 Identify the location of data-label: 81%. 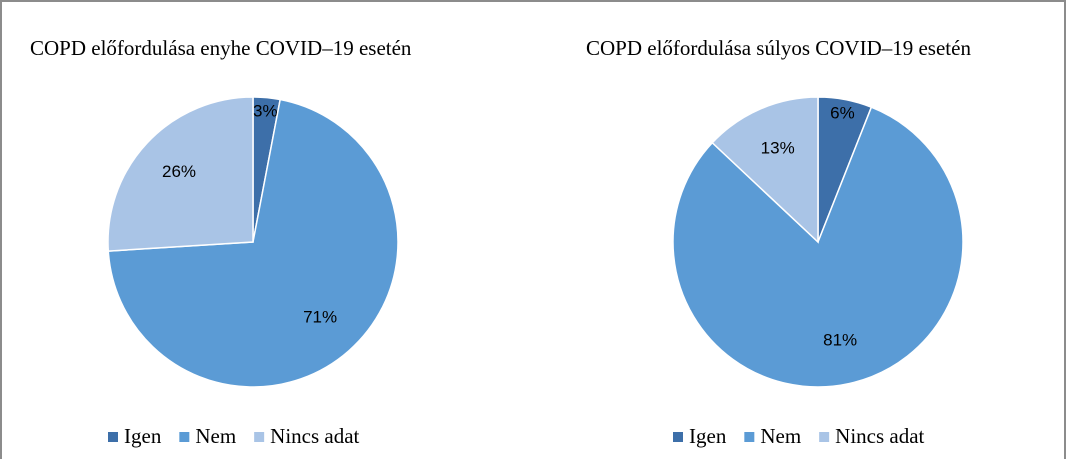
(840, 340).